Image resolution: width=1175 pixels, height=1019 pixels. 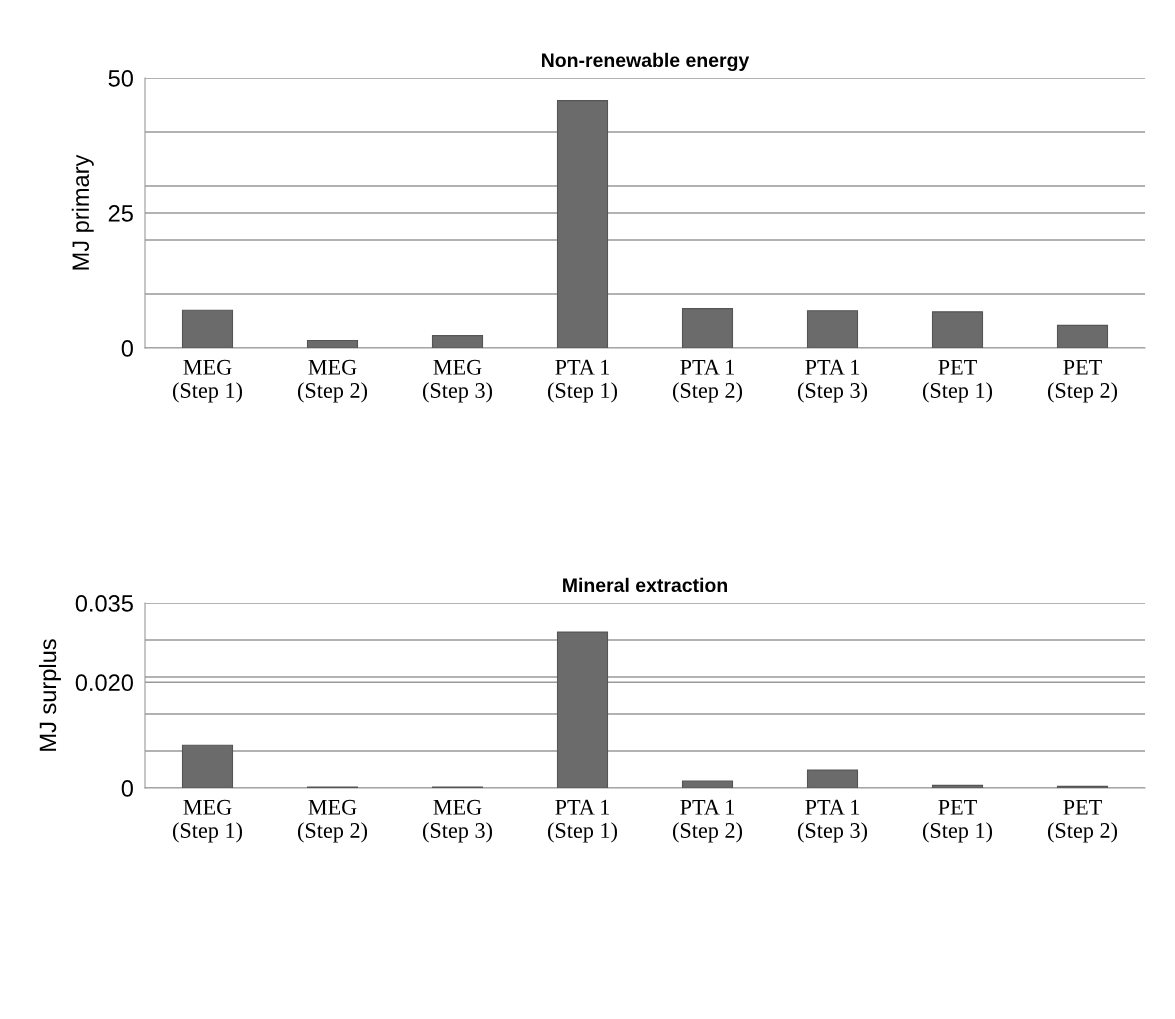 What do you see at coordinates (120, 213) in the screenshot?
I see `y-tick-label: 25` at bounding box center [120, 213].